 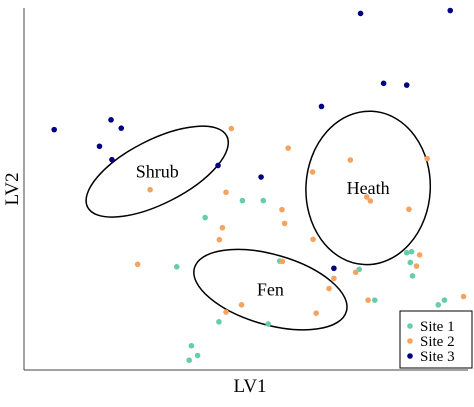 What do you see at coordinates (437, 327) in the screenshot?
I see `legend-label-site-1: Site 1` at bounding box center [437, 327].